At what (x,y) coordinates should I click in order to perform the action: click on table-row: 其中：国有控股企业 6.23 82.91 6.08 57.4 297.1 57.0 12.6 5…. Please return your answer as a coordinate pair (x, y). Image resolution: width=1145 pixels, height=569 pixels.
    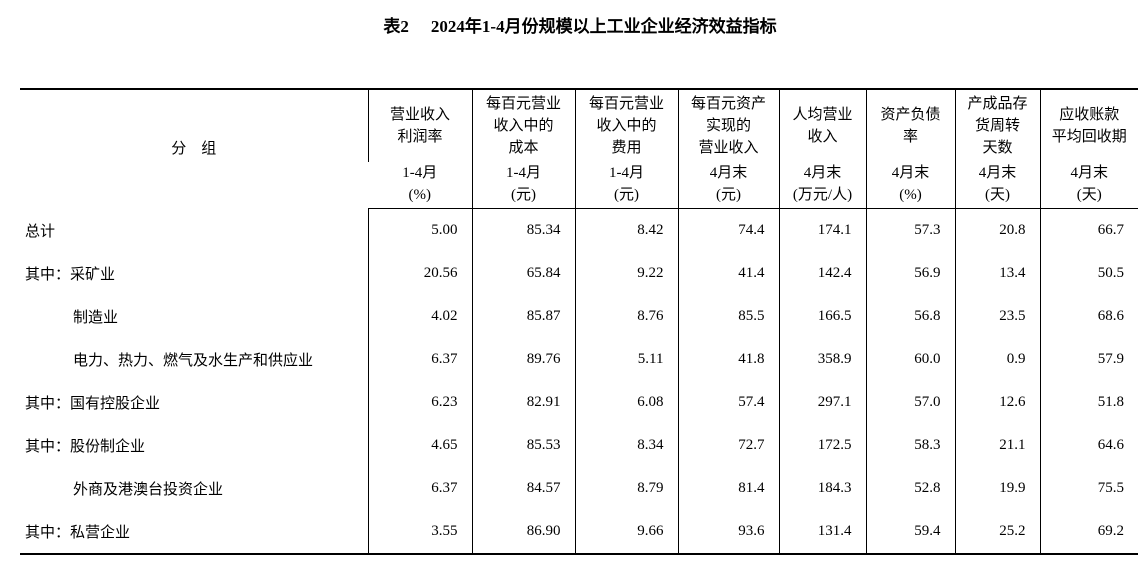
    Looking at the image, I should click on (579, 402).